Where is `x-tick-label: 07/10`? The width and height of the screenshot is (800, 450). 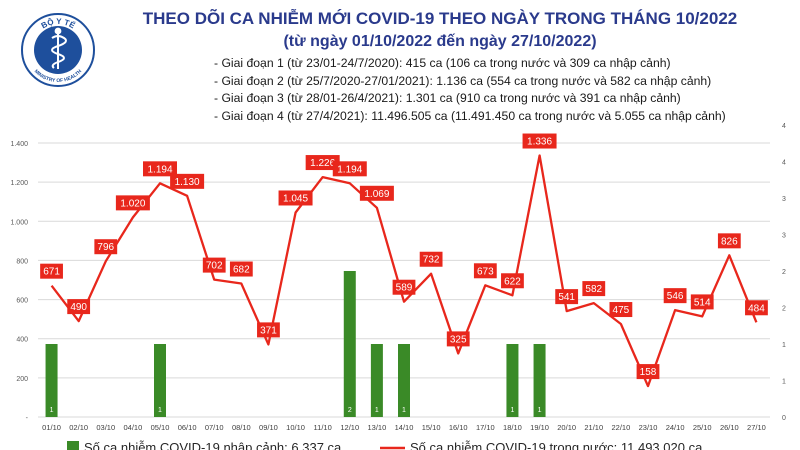 x-tick-label: 07/10 is located at coordinates (214, 427).